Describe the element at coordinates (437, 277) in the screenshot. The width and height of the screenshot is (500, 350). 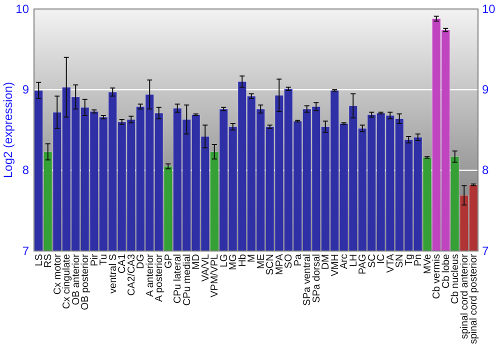
I see `x-tick-label: Cb vermis` at that location.